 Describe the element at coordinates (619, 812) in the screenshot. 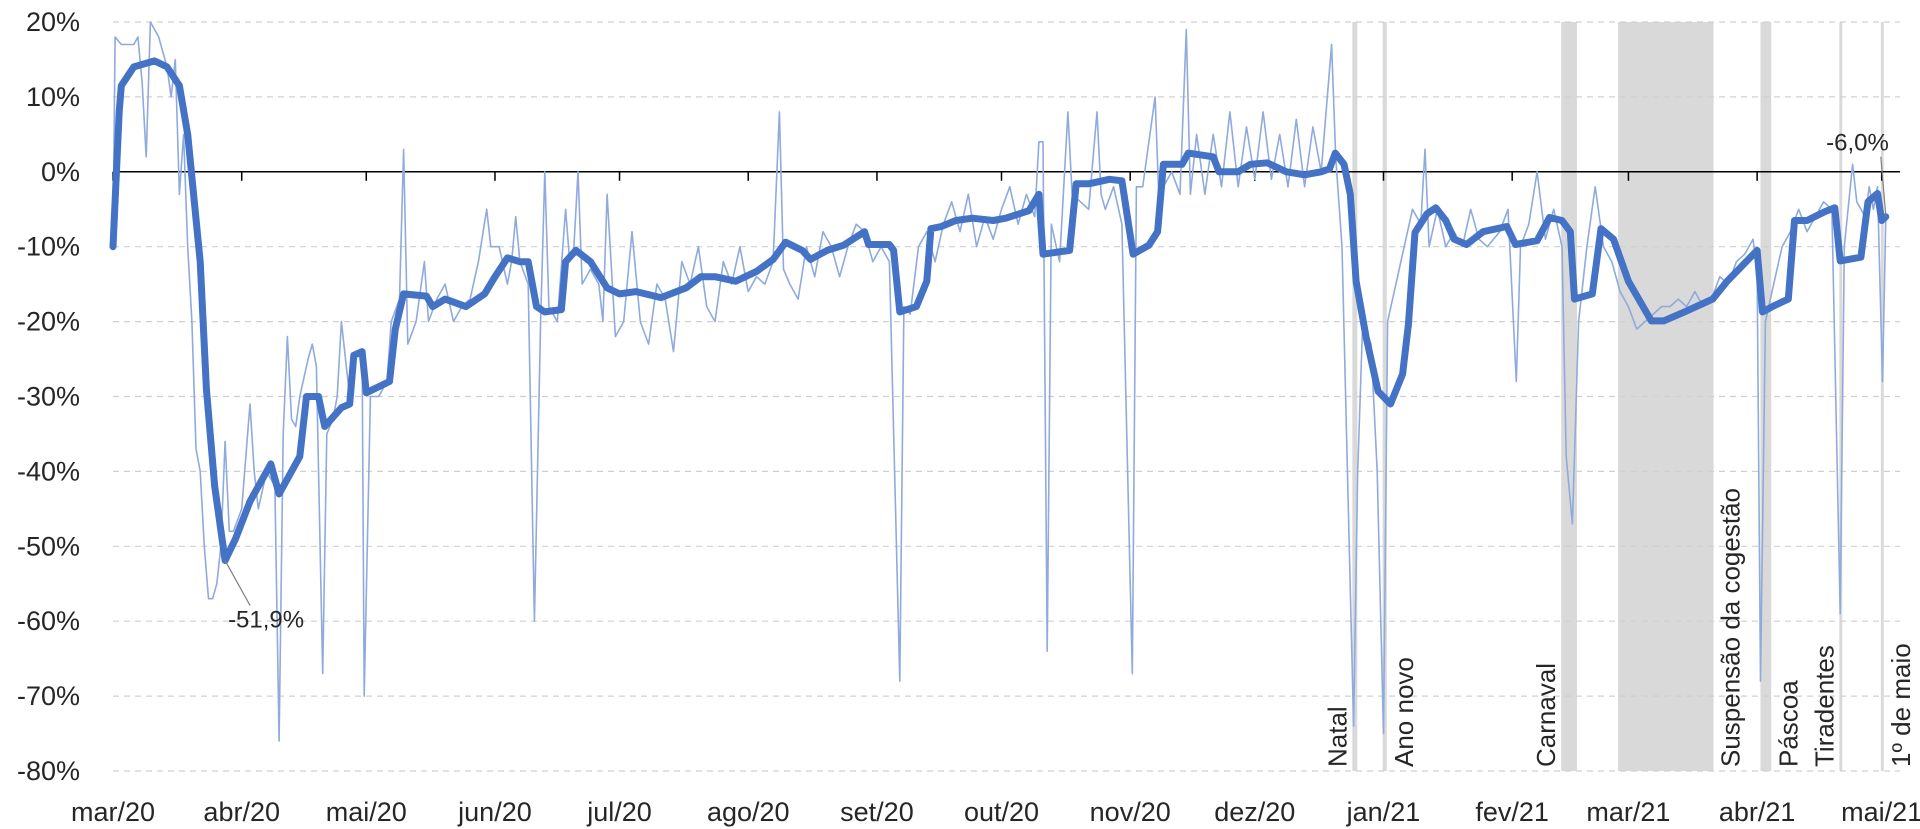

I see `x-tick-label: jul/20` at that location.